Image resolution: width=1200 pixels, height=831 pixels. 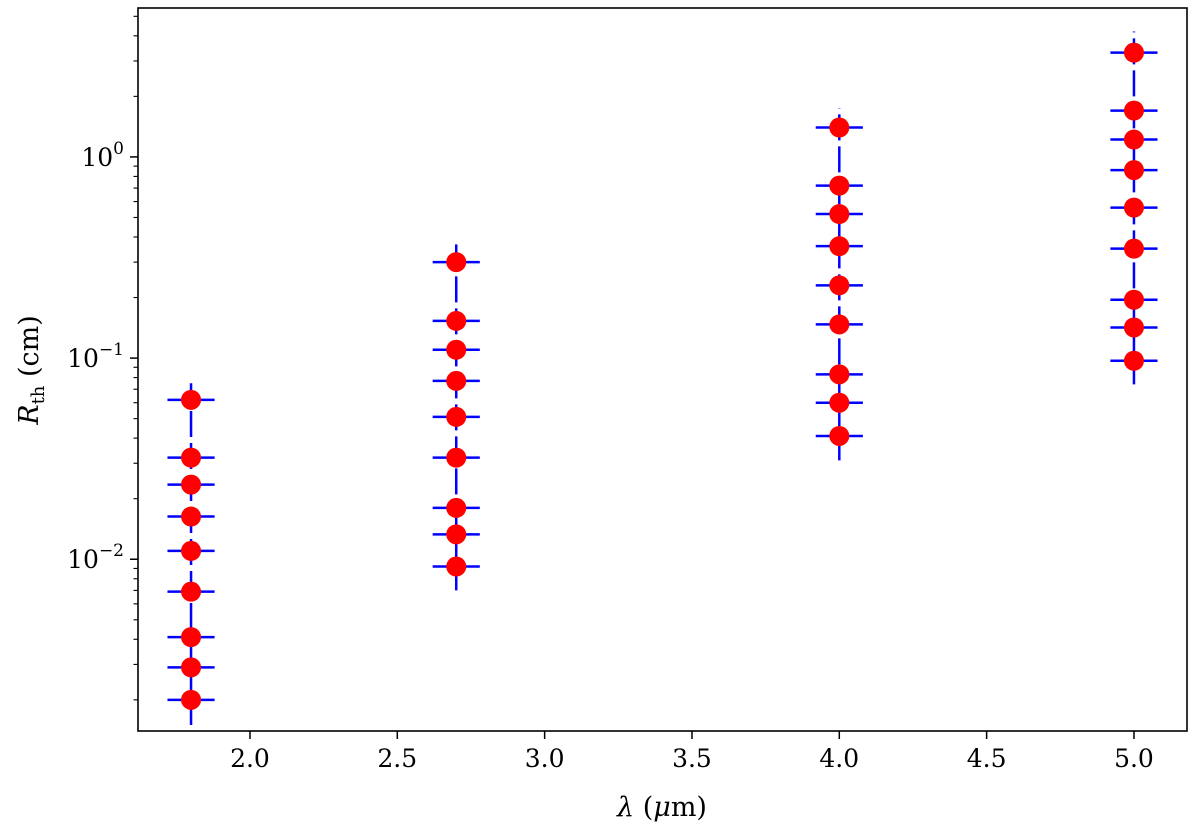 I want to click on y-axis-ticks: 10⁻² 10⁻¹ 10⁰, so click(x=102, y=358).